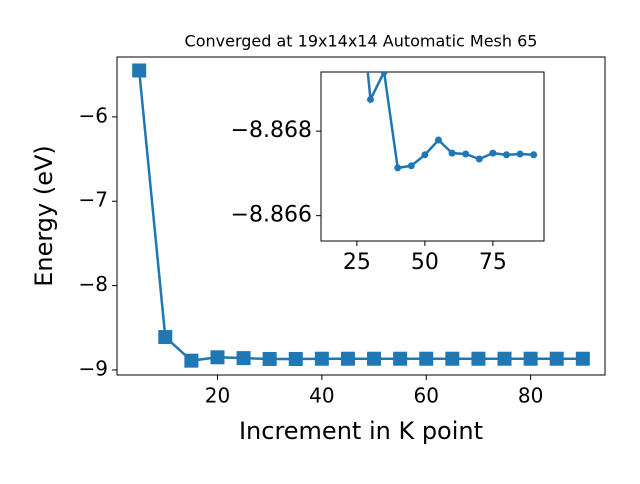  Describe the element at coordinates (361, 431) in the screenshot. I see `x-axis-label: Increment in K point` at that location.